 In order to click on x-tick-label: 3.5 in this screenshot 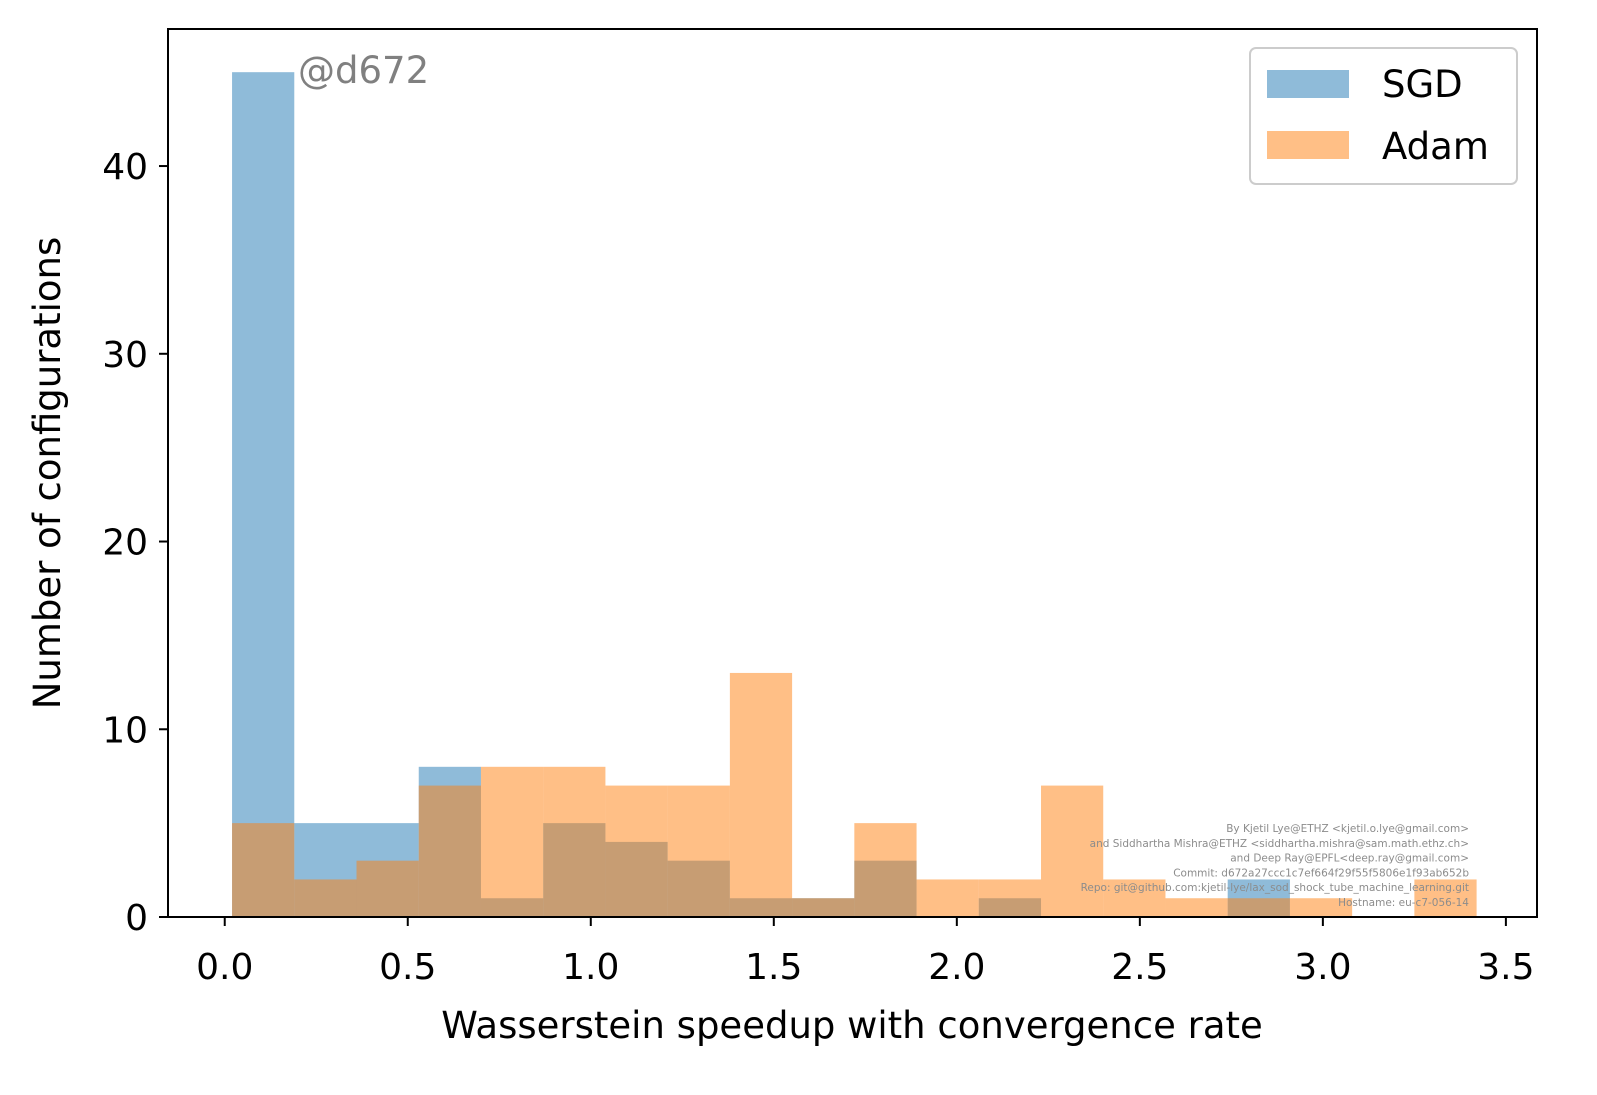, I will do `click(1505, 967)`.